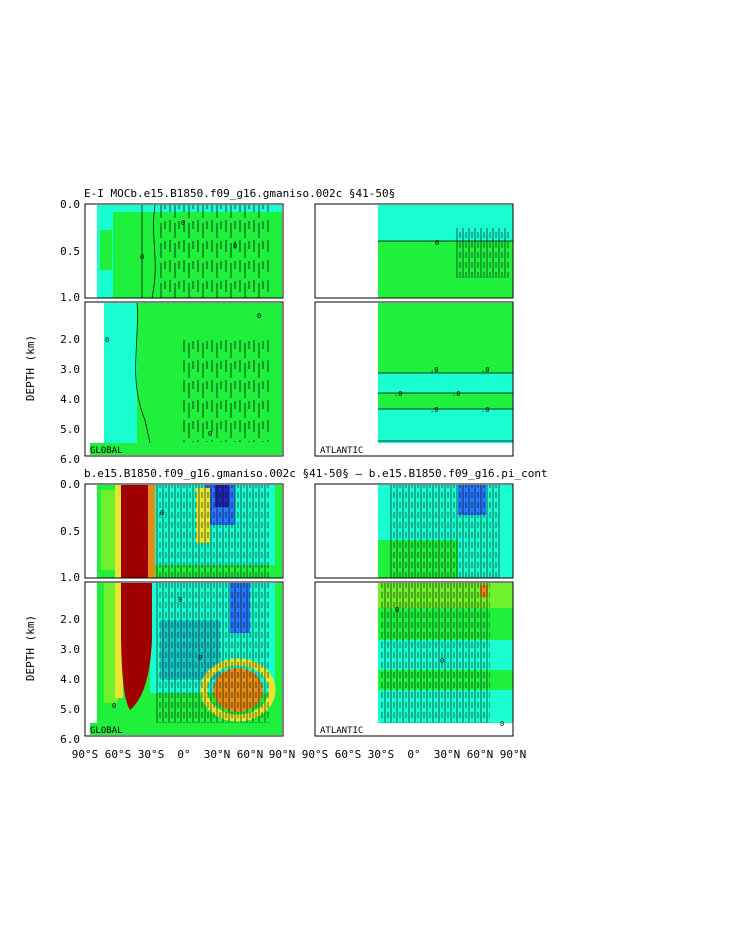 The image size is (733, 945). What do you see at coordinates (136, 531) in the screenshot?
I see `fill-red` at bounding box center [136, 531].